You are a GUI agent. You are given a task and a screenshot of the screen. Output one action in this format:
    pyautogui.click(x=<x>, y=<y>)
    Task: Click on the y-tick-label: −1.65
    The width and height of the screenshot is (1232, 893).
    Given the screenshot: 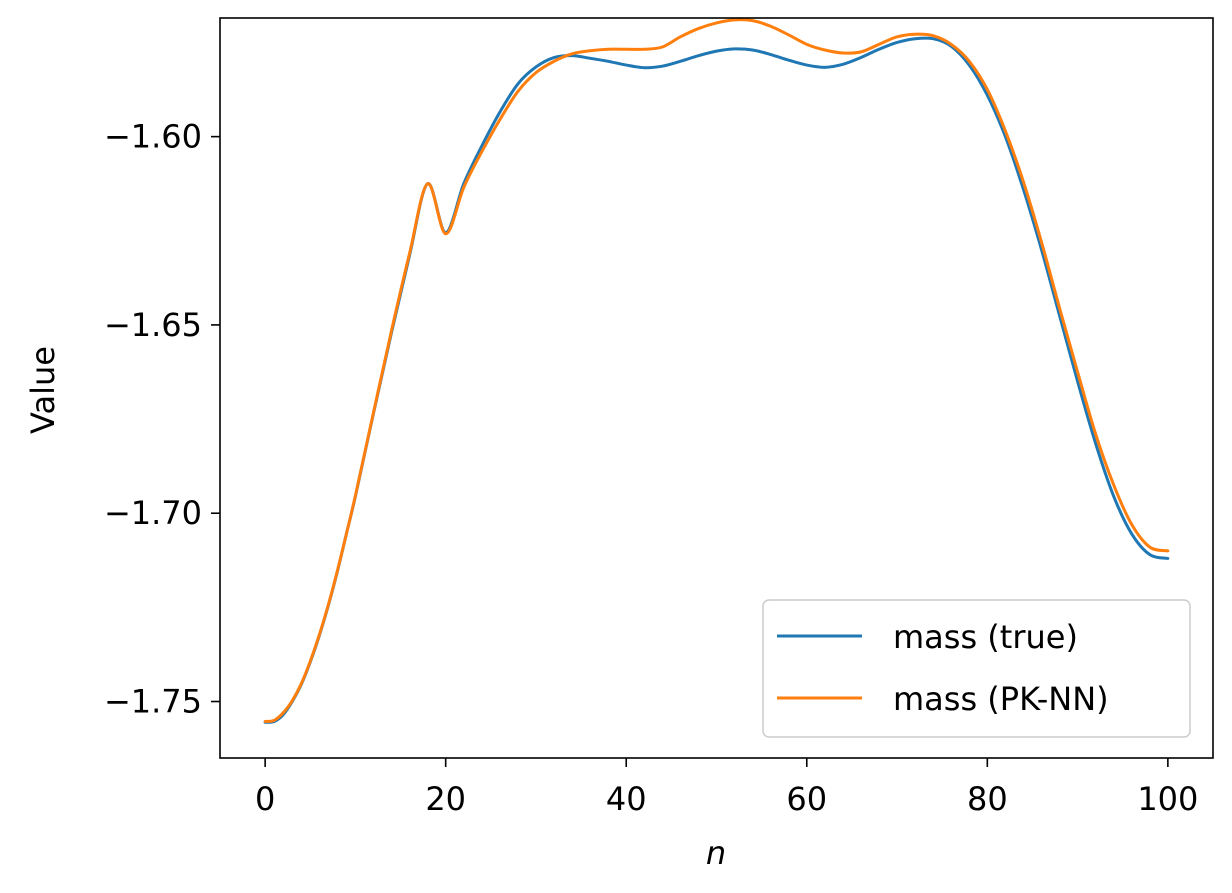 What is the action you would take?
    pyautogui.click(x=153, y=325)
    